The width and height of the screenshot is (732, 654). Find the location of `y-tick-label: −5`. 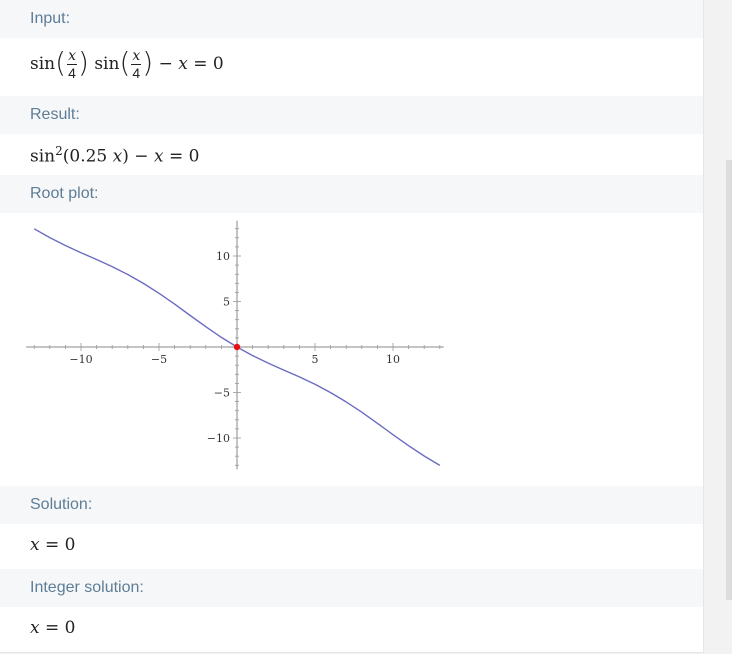

y-tick-label: −5 is located at coordinates (222, 393).